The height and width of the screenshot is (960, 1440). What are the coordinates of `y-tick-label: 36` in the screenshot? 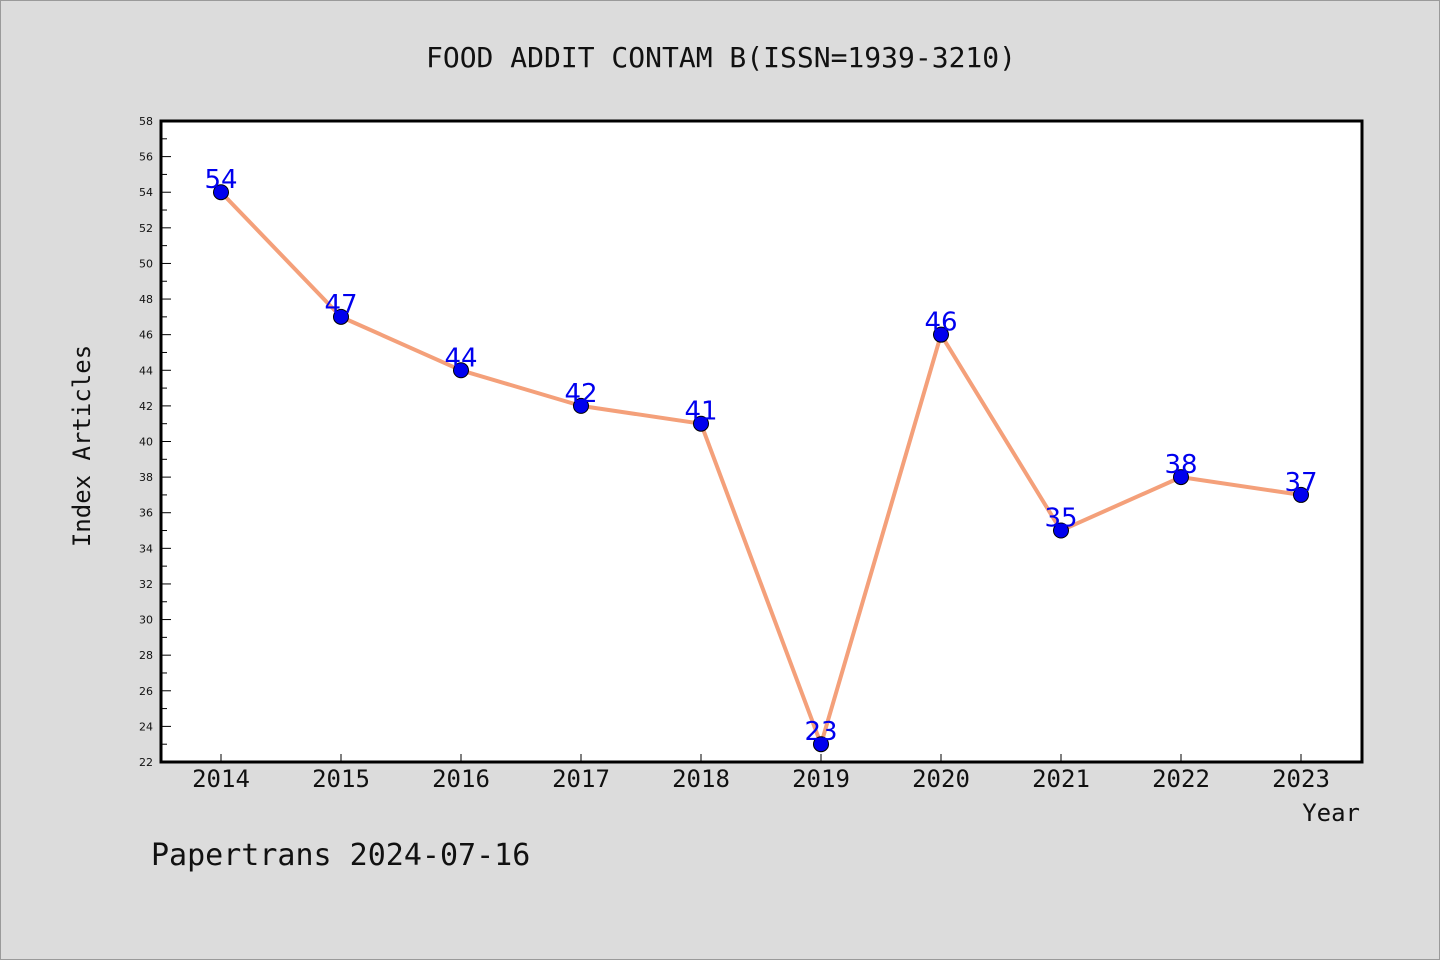 It's located at (146, 513).